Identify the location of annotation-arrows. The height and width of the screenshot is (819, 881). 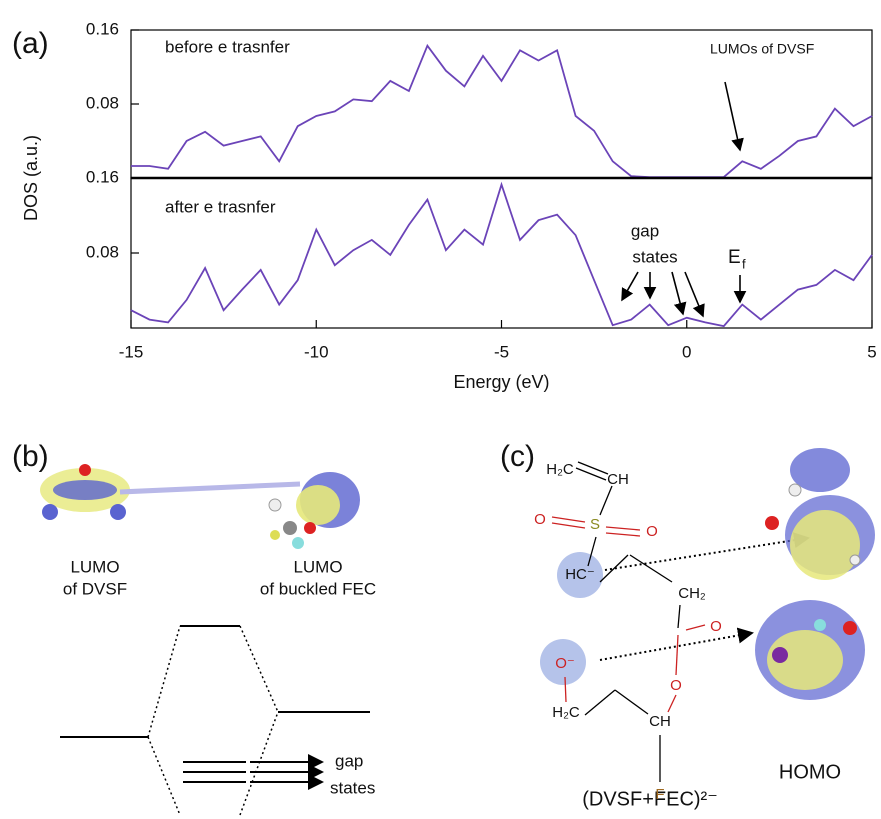
(684, 199).